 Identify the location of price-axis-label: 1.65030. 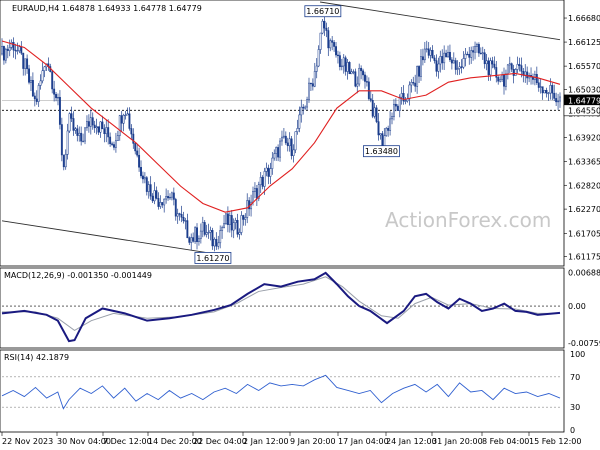
(584, 90).